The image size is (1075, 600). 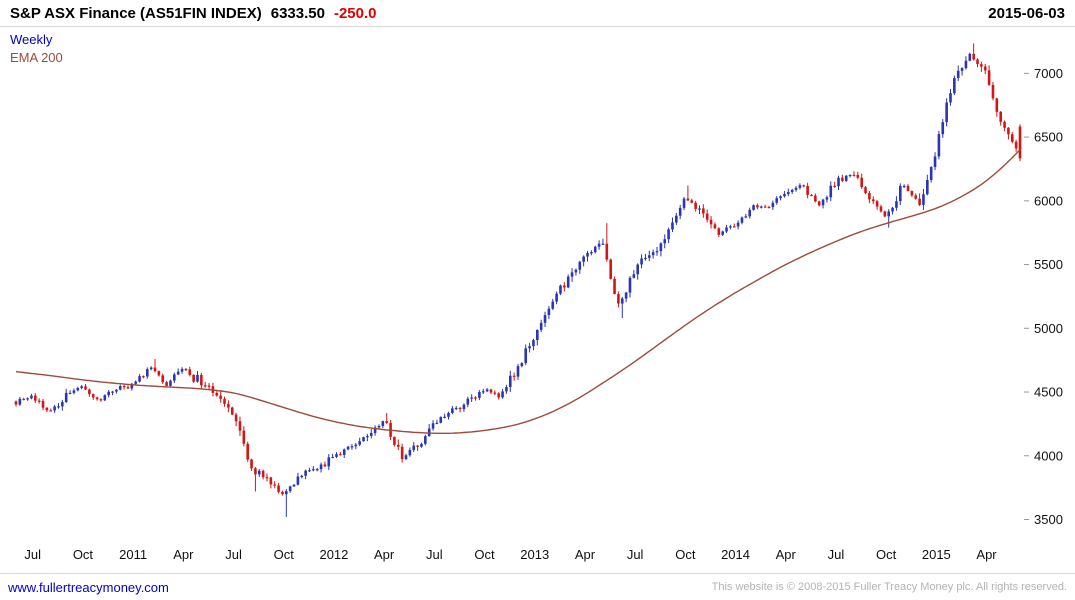 What do you see at coordinates (1048, 455) in the screenshot?
I see `y-tick-label: 4000` at bounding box center [1048, 455].